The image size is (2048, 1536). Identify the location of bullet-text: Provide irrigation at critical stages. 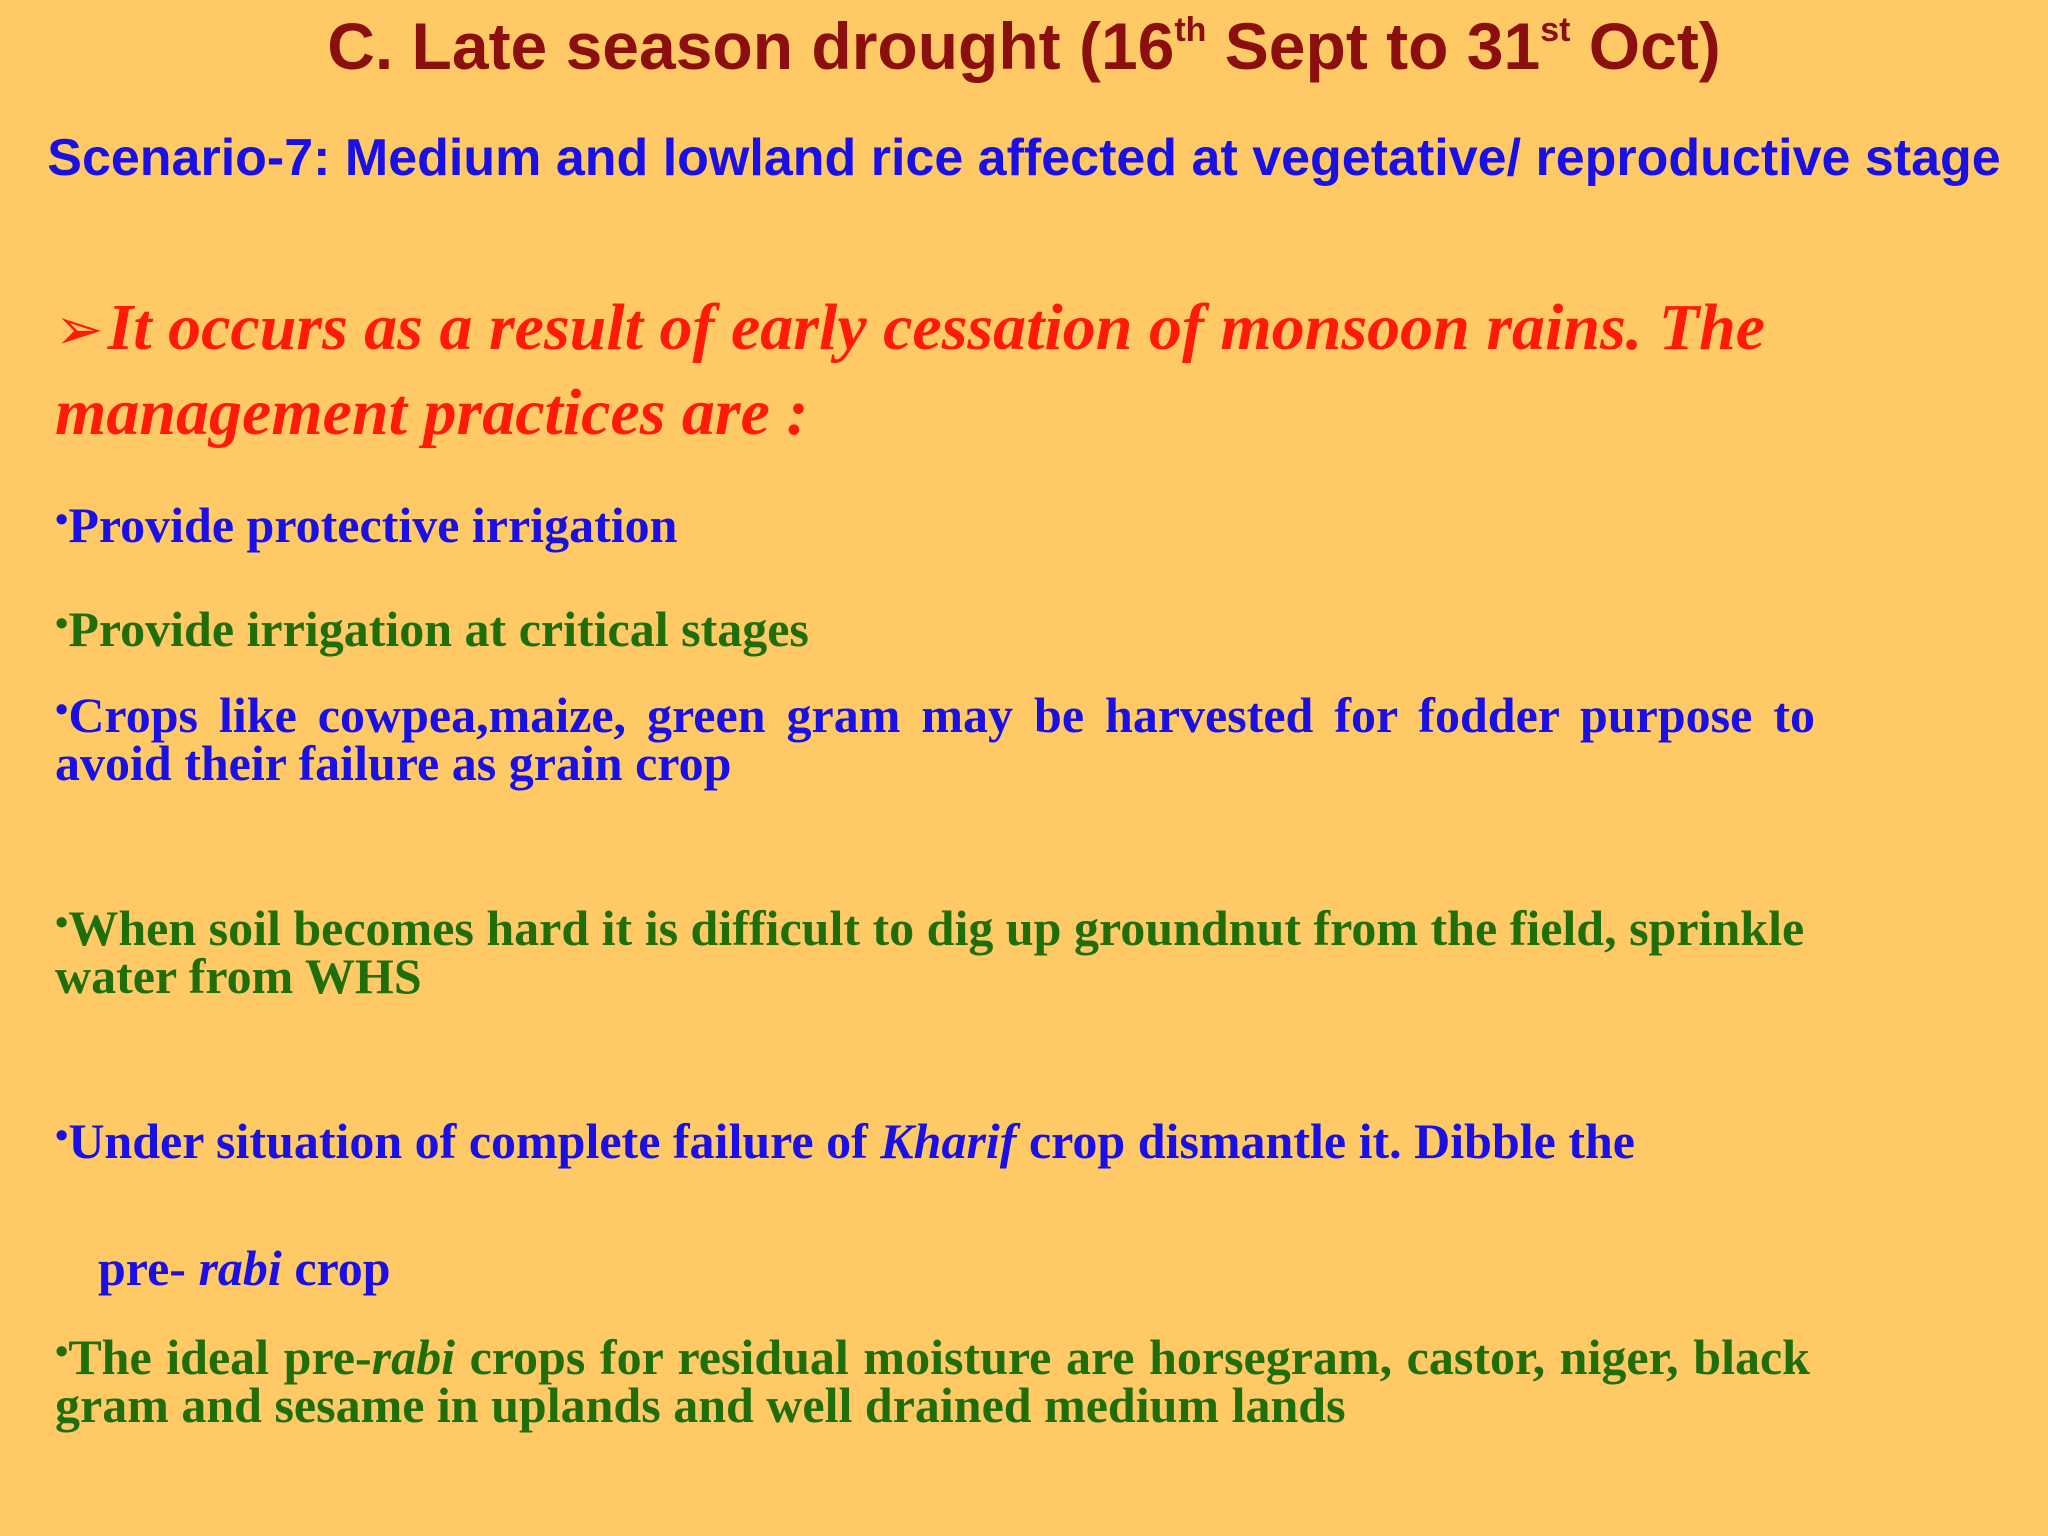
(438, 629).